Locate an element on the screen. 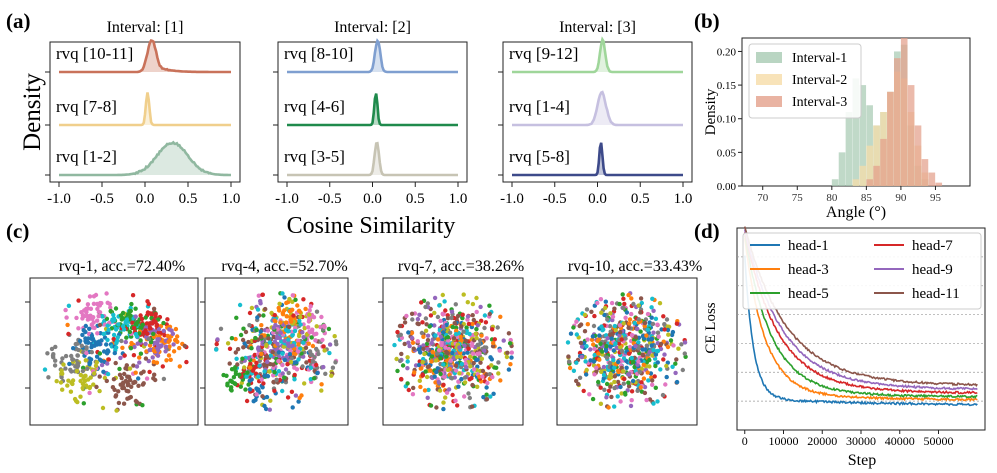 The height and width of the screenshot is (473, 997). x-tick-label: 80 is located at coordinates (832, 198).